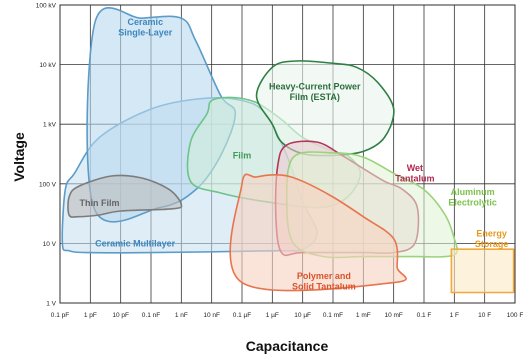  I want to click on label-line: Wet, so click(415, 168).